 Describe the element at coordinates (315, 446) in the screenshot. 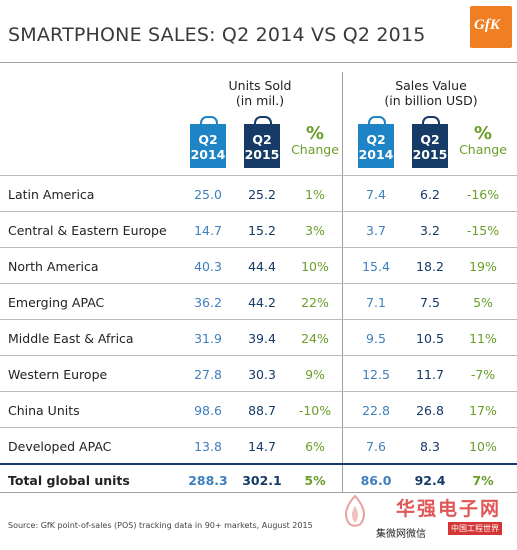

I see `units-change: 6%` at that location.